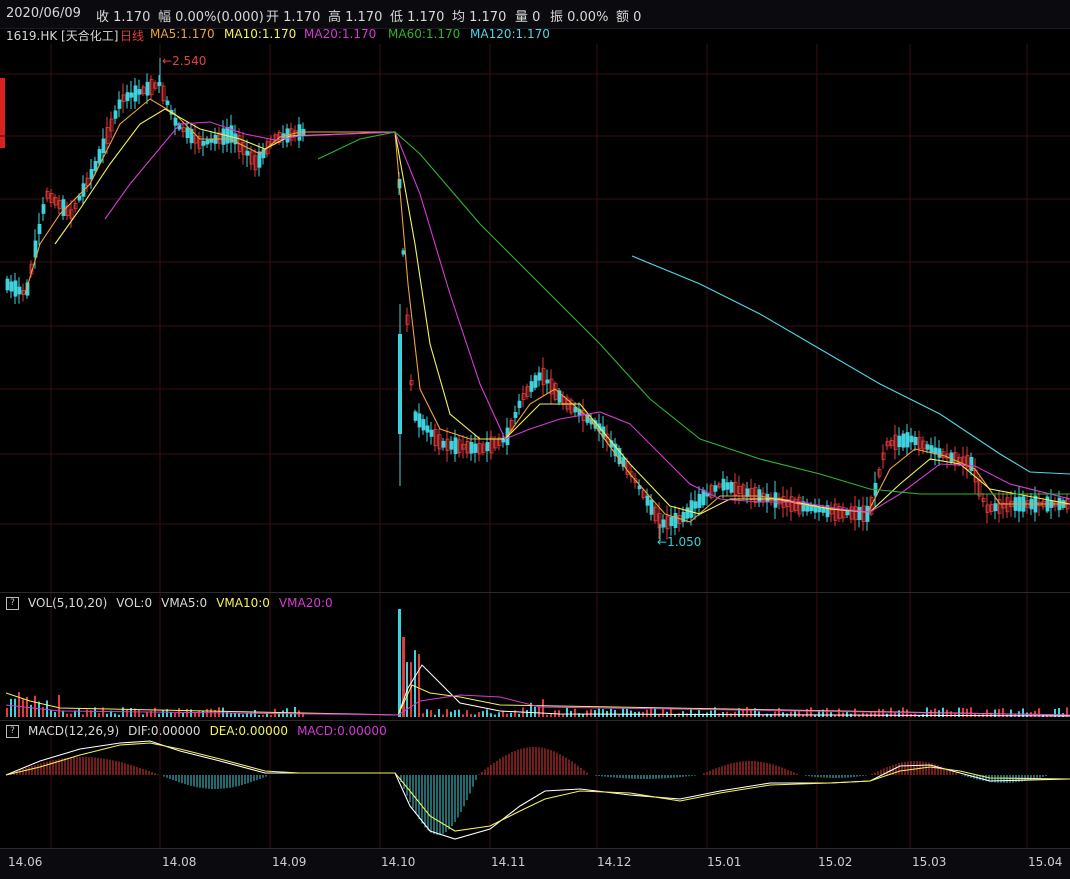 This screenshot has height=879, width=1070. I want to click on quote-low: 低 1.170, so click(417, 17).